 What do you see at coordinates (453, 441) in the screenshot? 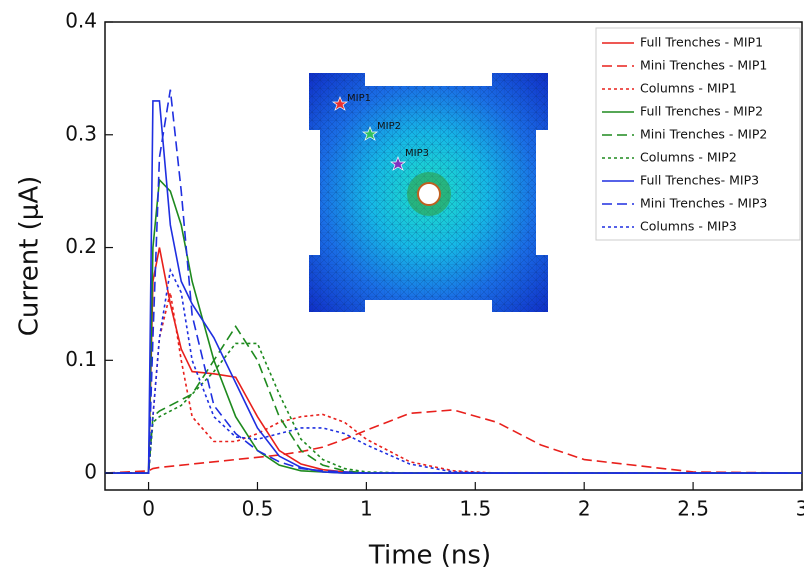
I see `series-line` at bounding box center [453, 441].